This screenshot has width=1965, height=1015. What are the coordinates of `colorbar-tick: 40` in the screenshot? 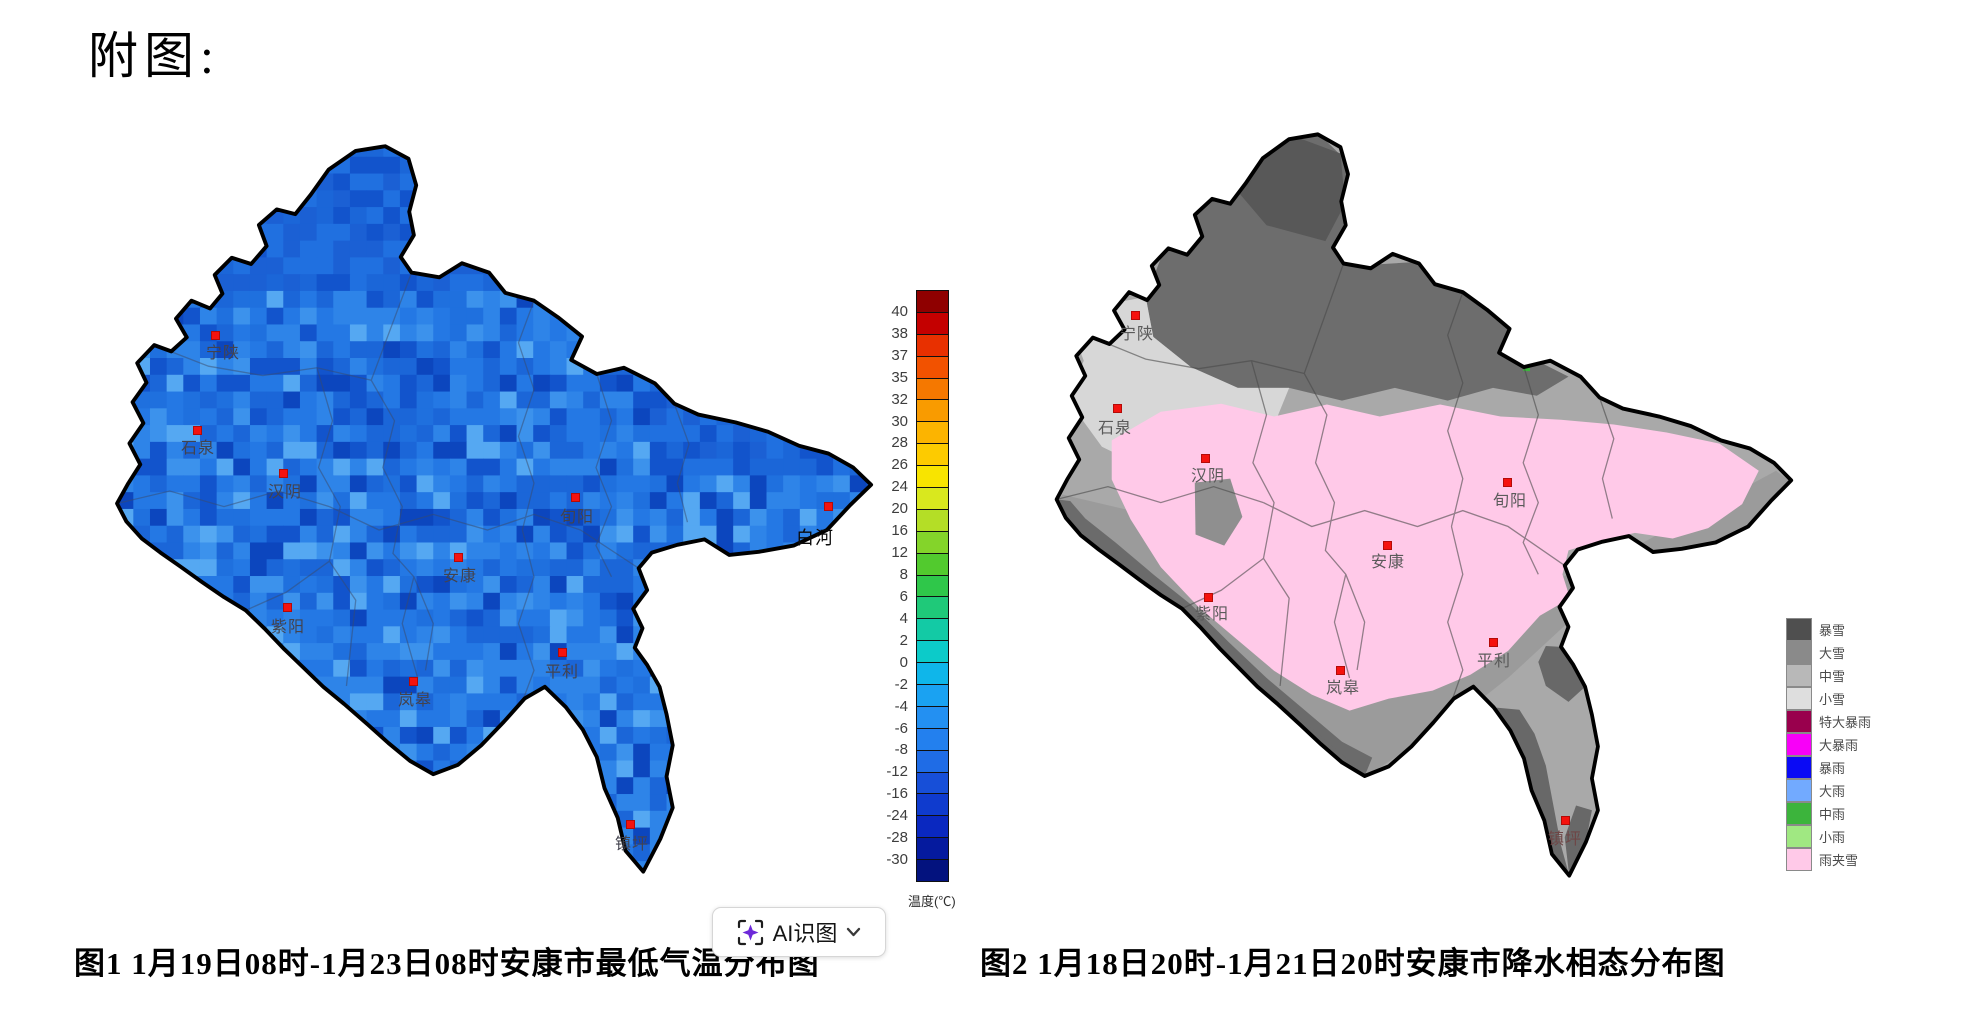 It's located at (899, 311).